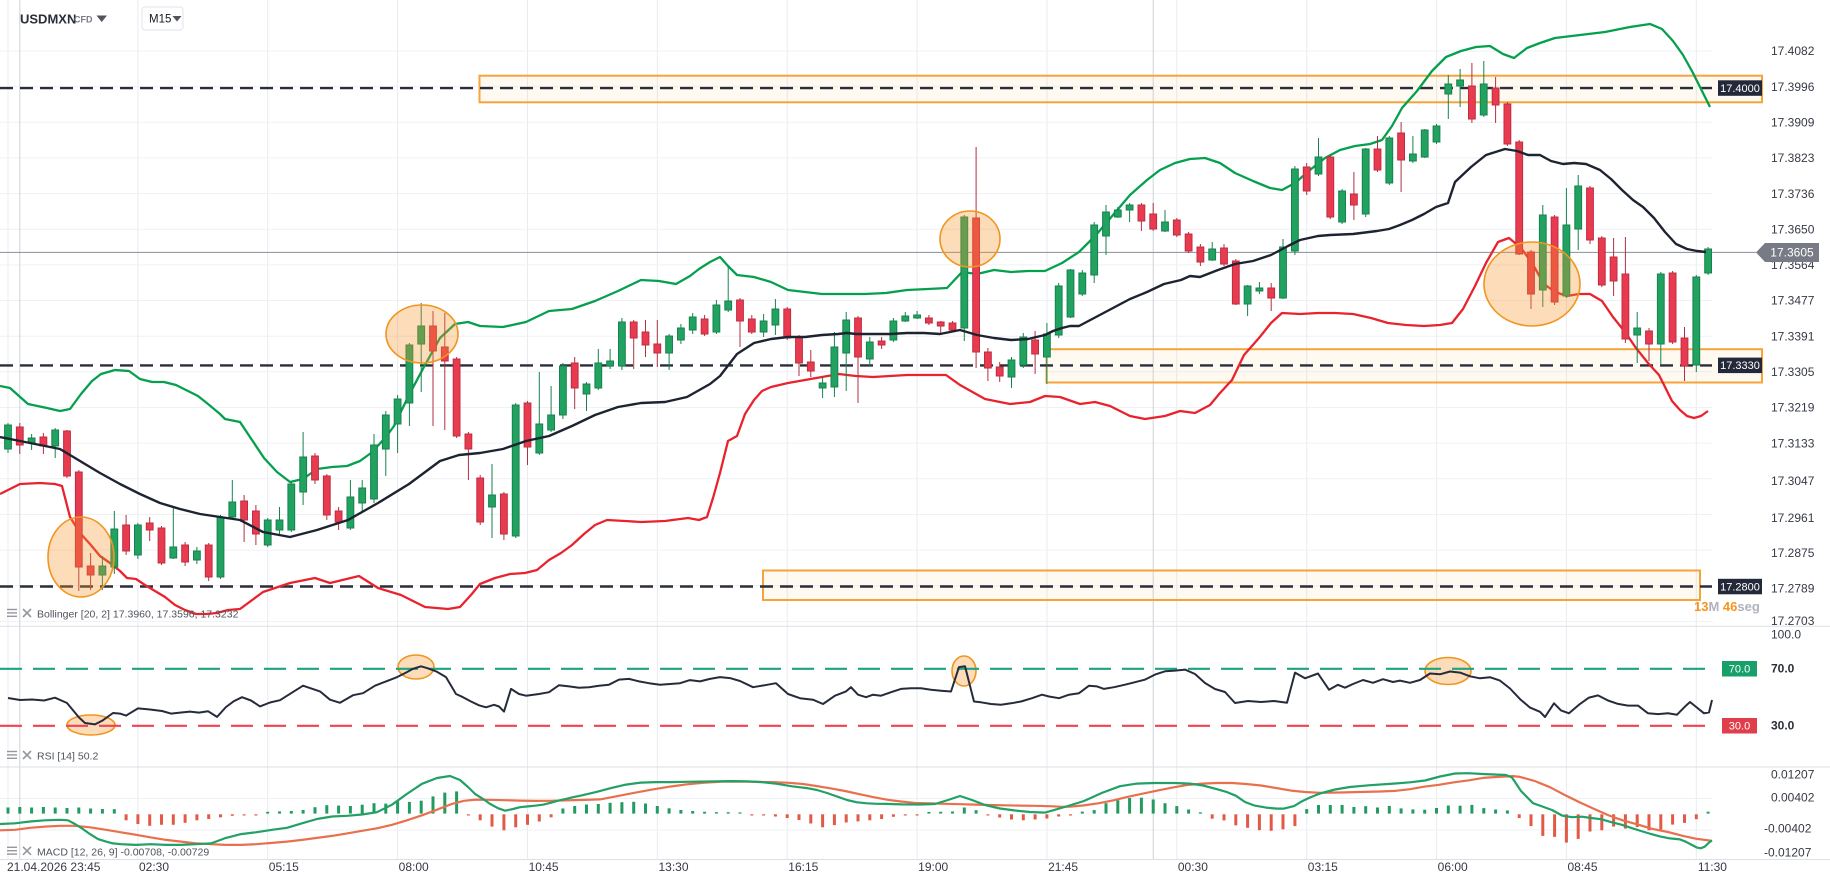 The width and height of the screenshot is (1830, 884). I want to click on svg-text: -0.00402, so click(1788, 828).